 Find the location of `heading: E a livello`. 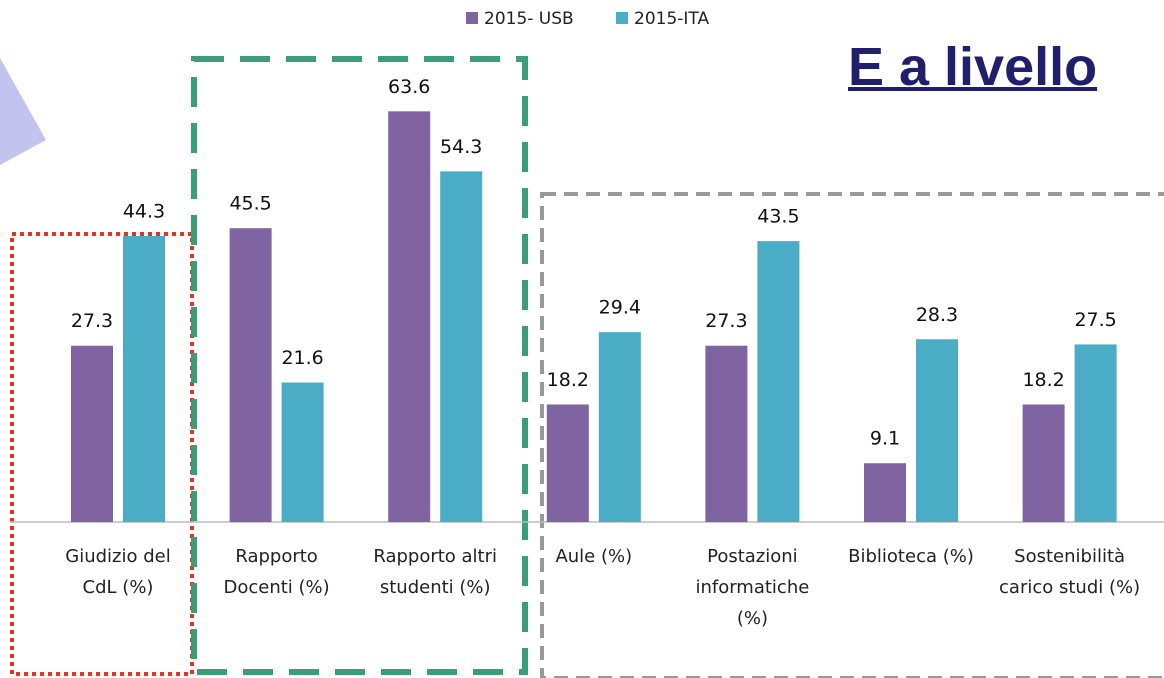

heading: E a livello is located at coordinates (973, 67).